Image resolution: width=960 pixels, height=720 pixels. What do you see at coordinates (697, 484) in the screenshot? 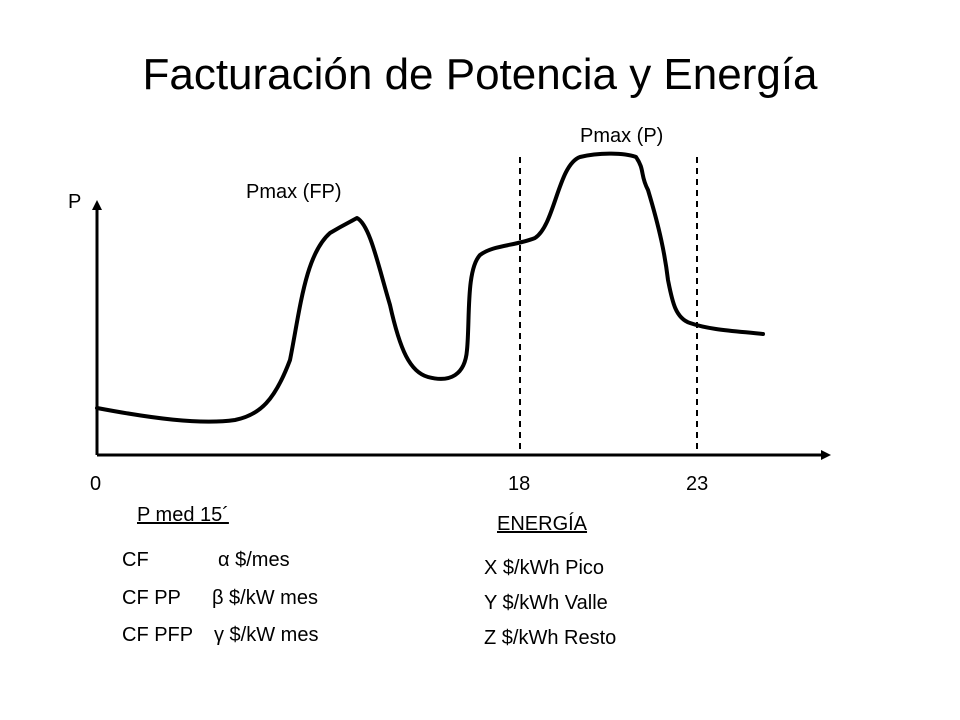
I see `x-tick-23: 23` at bounding box center [697, 484].